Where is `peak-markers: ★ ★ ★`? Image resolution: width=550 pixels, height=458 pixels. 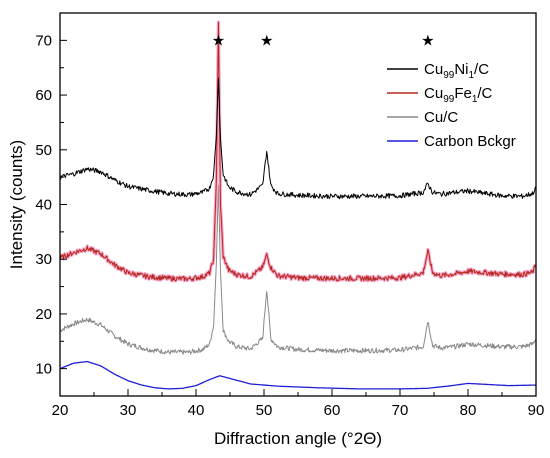 peak-markers: ★ ★ ★ is located at coordinates (323, 40).